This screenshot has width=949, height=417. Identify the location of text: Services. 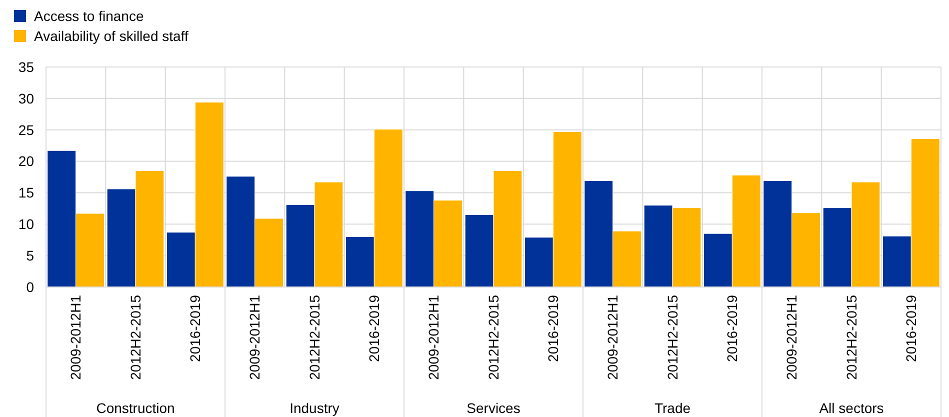
(493, 408).